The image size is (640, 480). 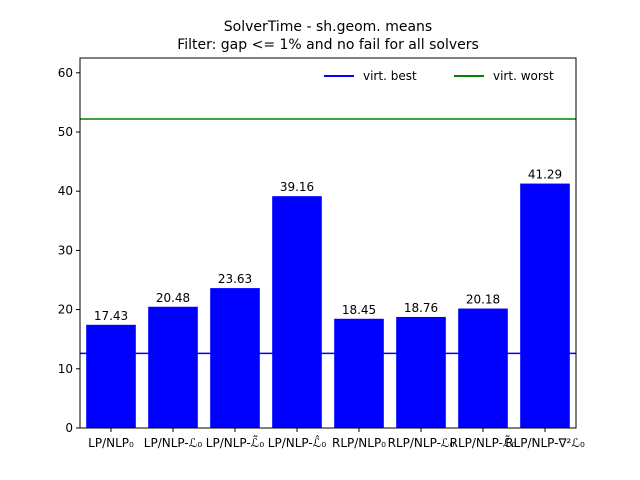 What do you see at coordinates (545, 443) in the screenshot?
I see `x-tick-label: RLP/NLP-∇²ℒ₀` at bounding box center [545, 443].